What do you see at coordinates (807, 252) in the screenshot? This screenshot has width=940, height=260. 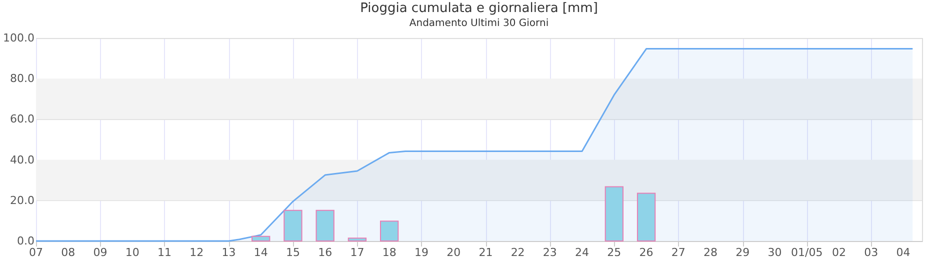 I see `x-tick-label: 01/05` at bounding box center [807, 252].